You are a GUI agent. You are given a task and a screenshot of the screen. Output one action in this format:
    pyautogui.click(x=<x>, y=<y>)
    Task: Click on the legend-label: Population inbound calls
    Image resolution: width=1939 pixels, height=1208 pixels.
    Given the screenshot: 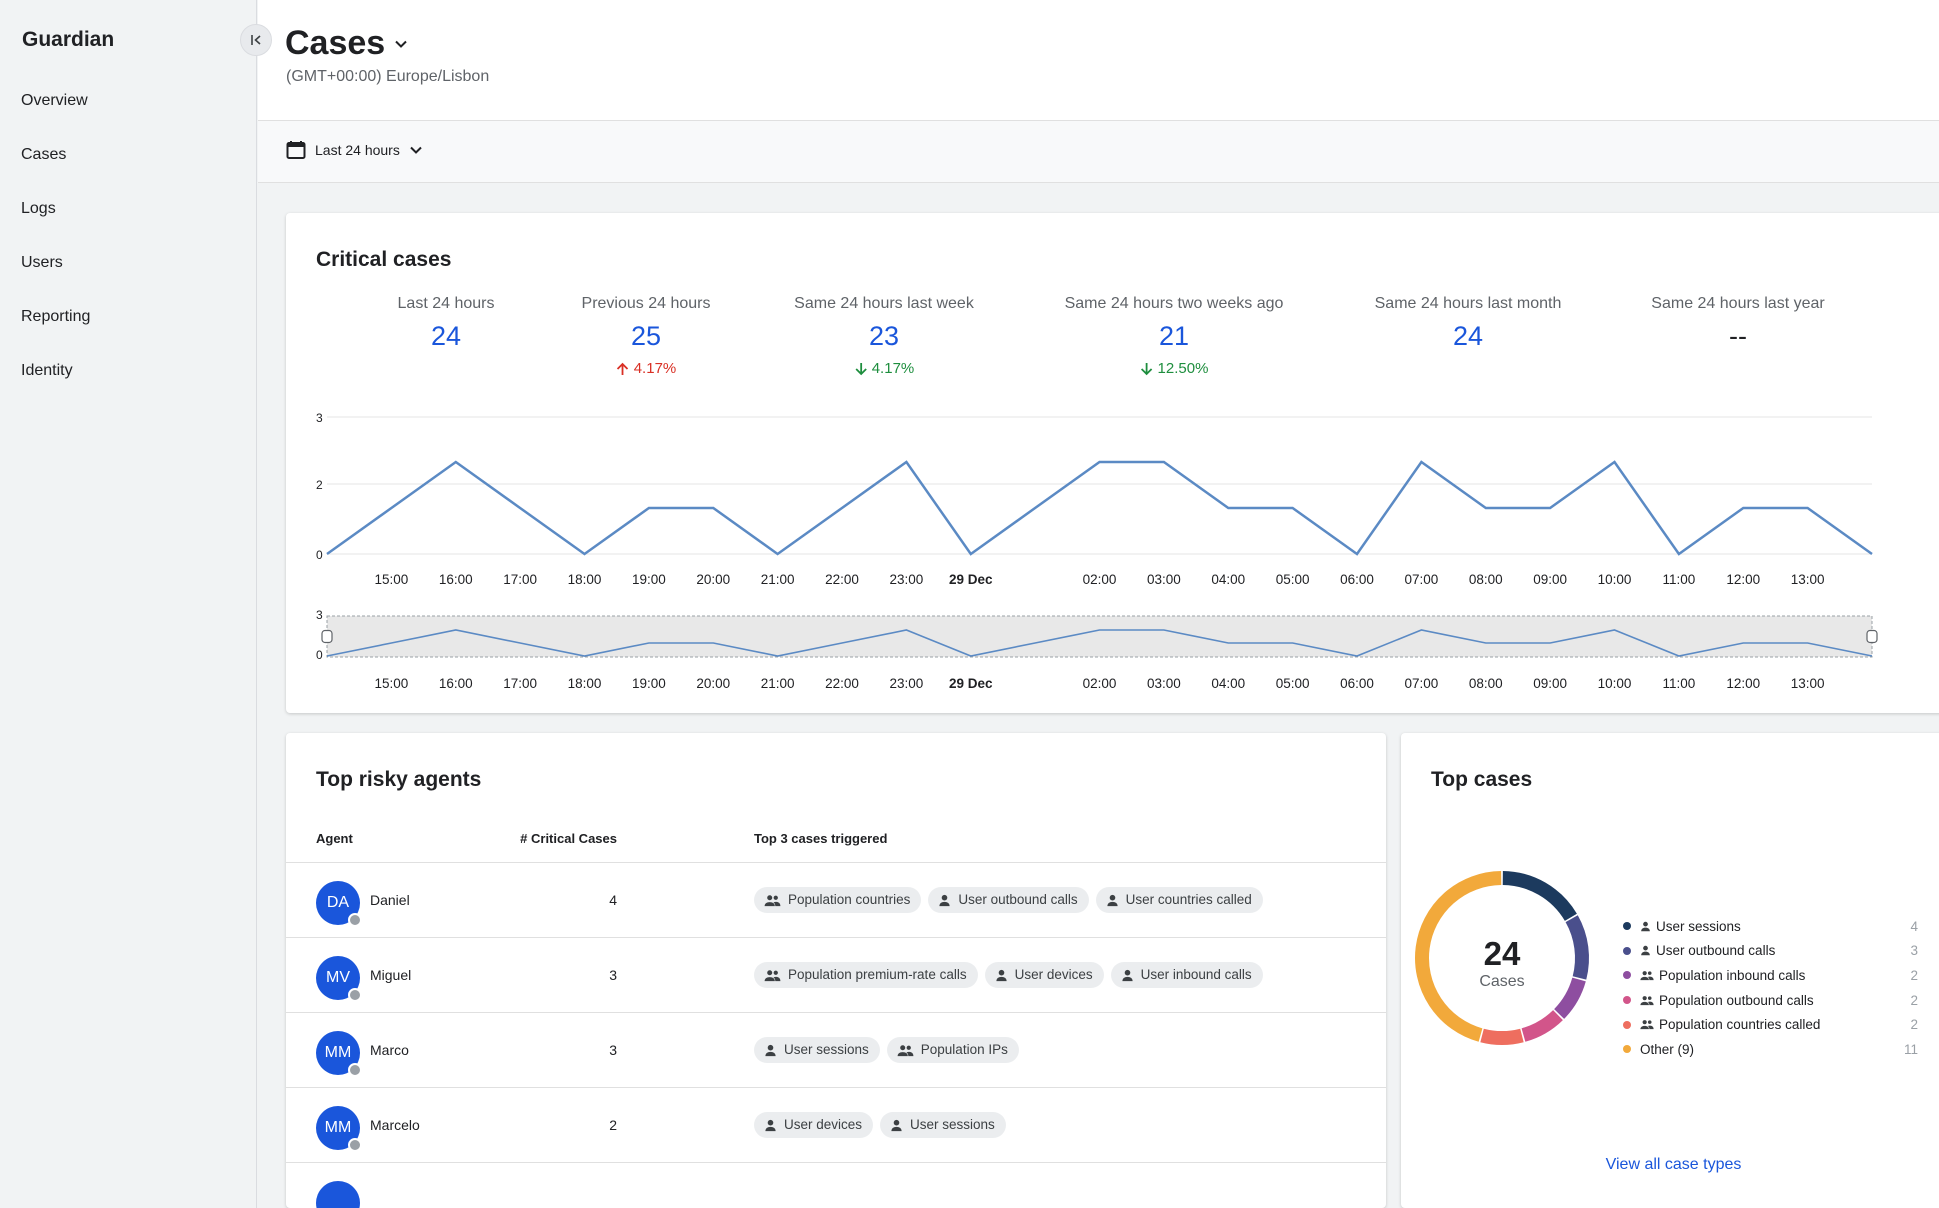 What is the action you would take?
    pyautogui.click(x=1732, y=975)
    